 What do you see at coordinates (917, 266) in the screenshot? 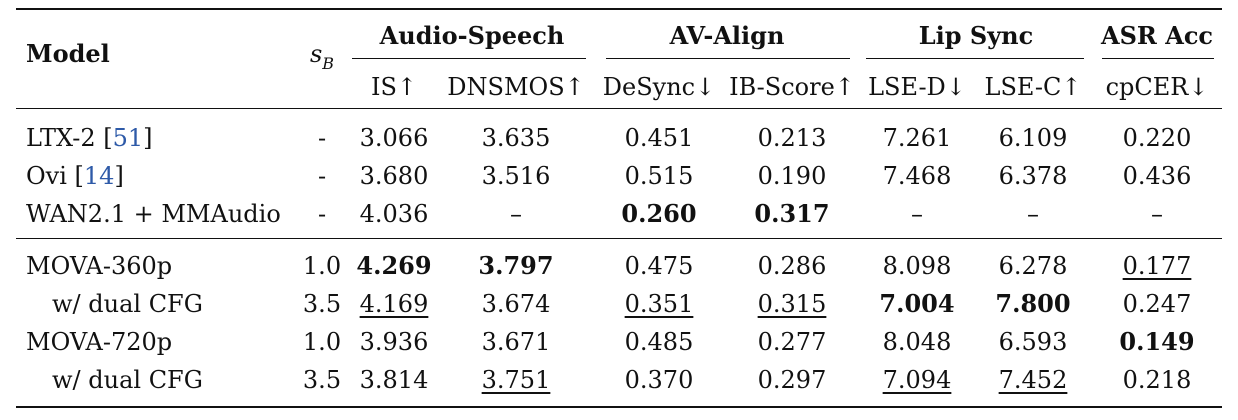
I see `lse-d-cell: 8.098` at bounding box center [917, 266].